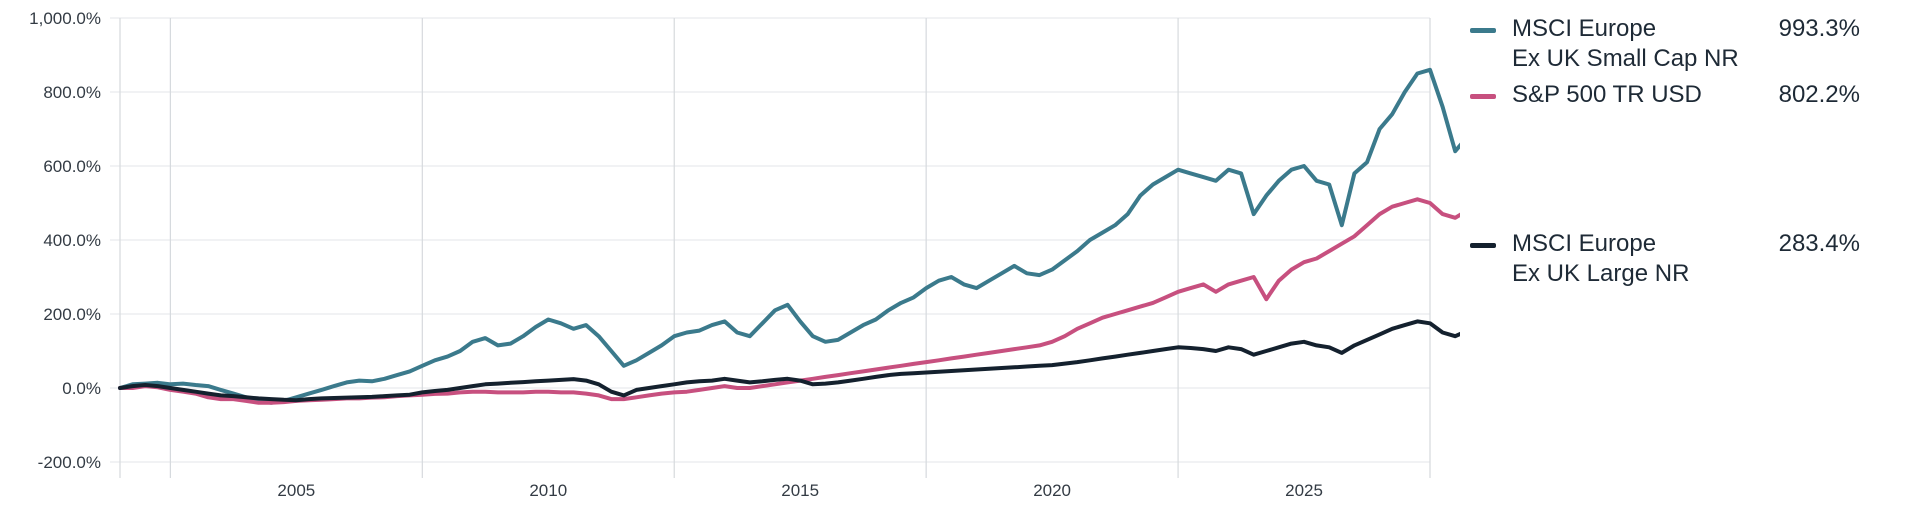 The image size is (1920, 506). Describe the element at coordinates (72, 92) in the screenshot. I see `y-tick-label: 800.0%` at that location.